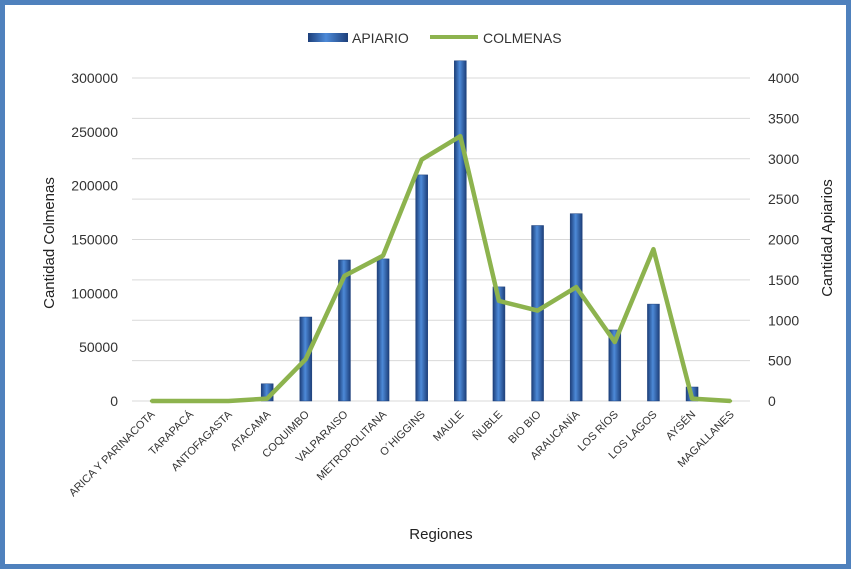  I want to click on right-tick-label: 4000, so click(783, 78).